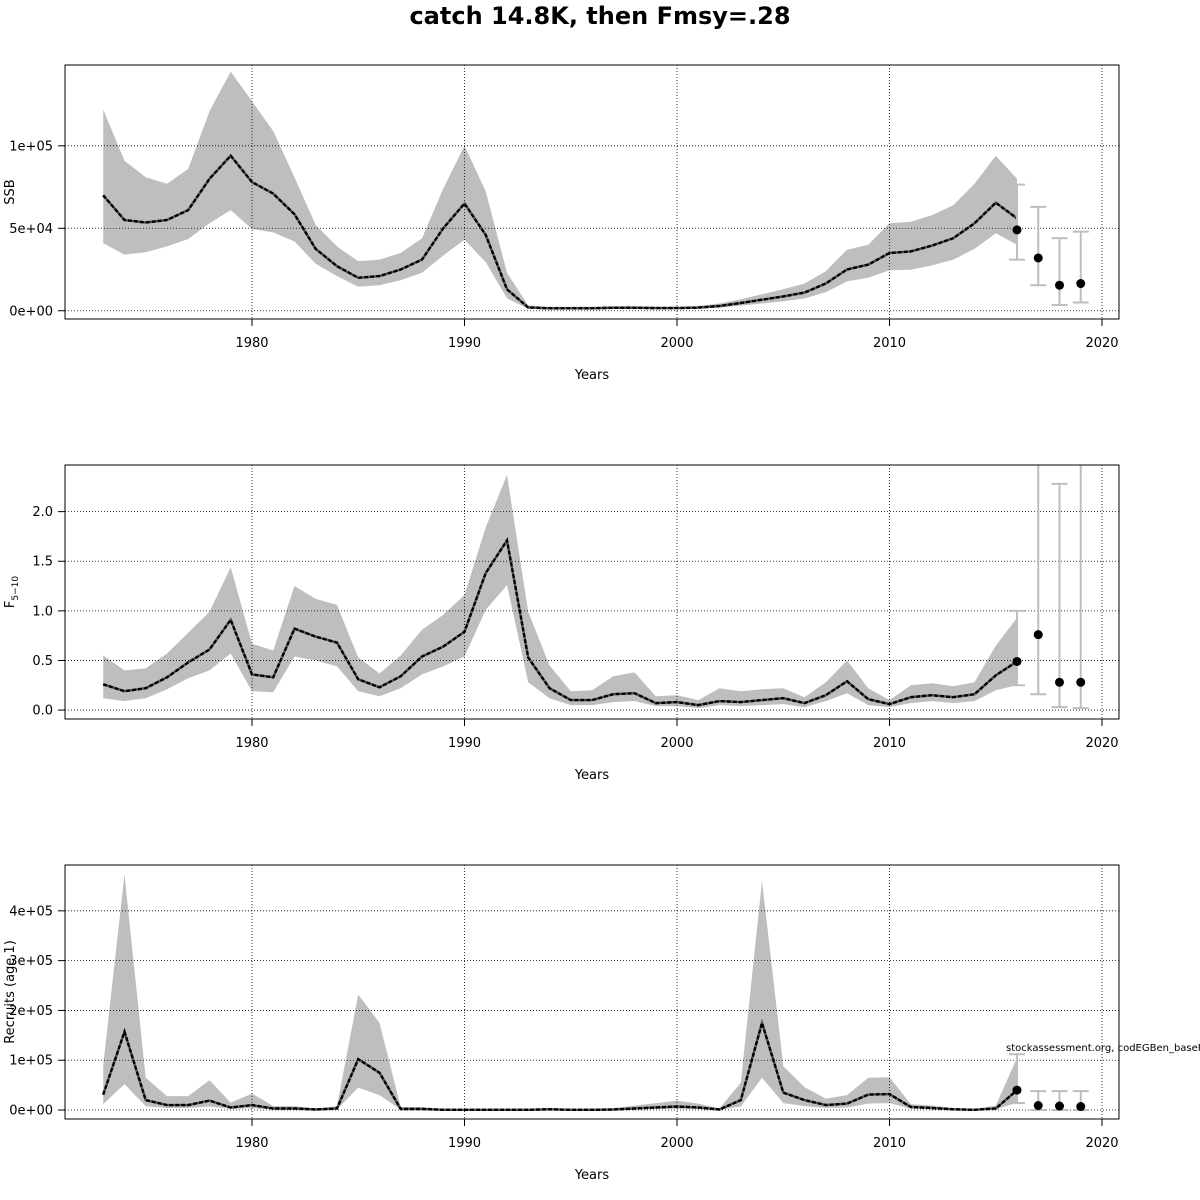 The width and height of the screenshot is (1200, 1200). I want to click on y-tick-label: 5e+04, so click(31, 229).